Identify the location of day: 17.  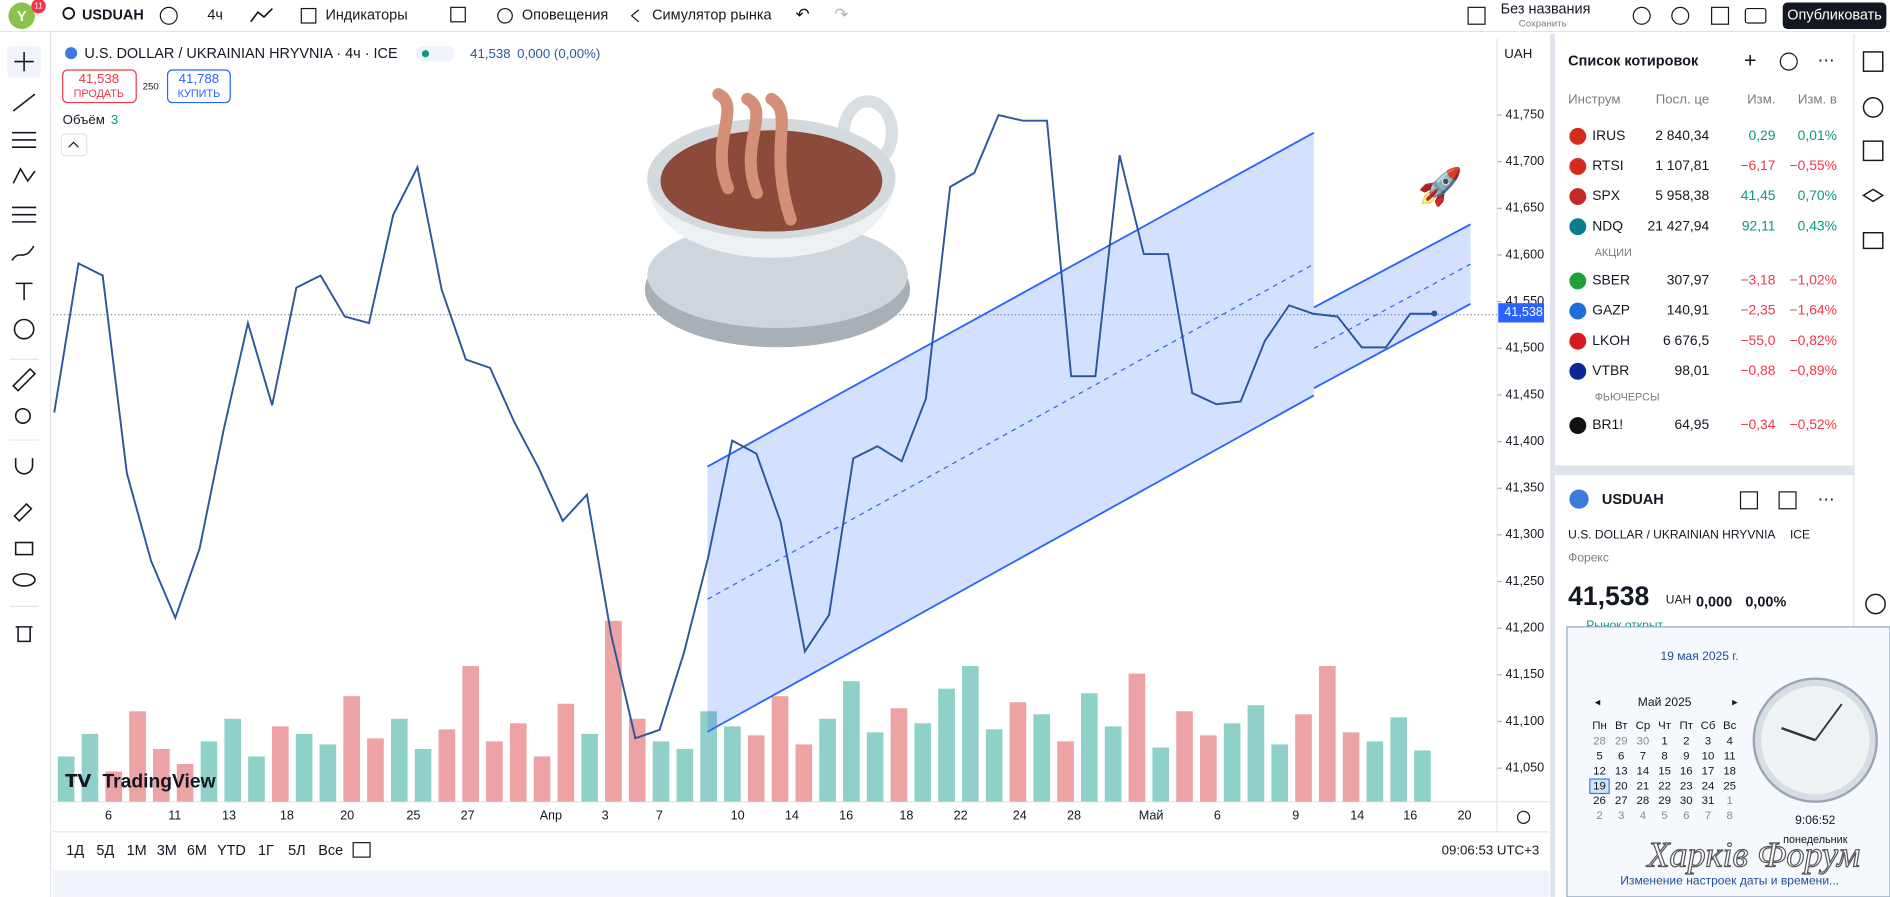
(1708, 771).